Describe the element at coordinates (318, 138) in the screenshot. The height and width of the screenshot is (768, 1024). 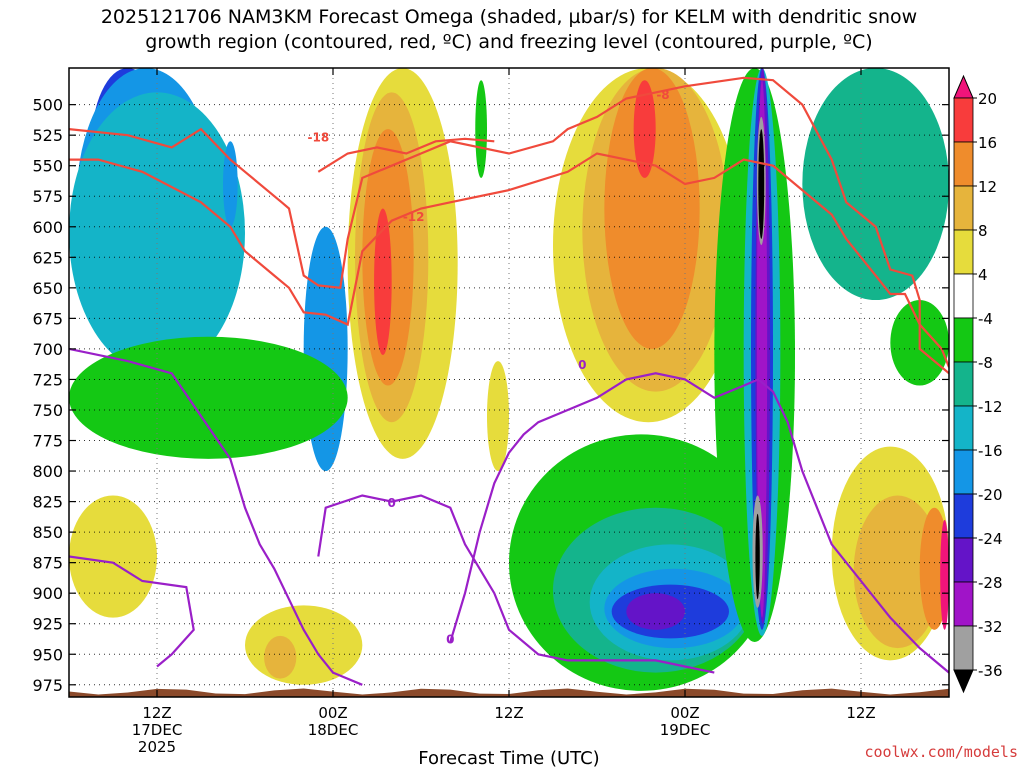
I see `contour-label: -18` at that location.